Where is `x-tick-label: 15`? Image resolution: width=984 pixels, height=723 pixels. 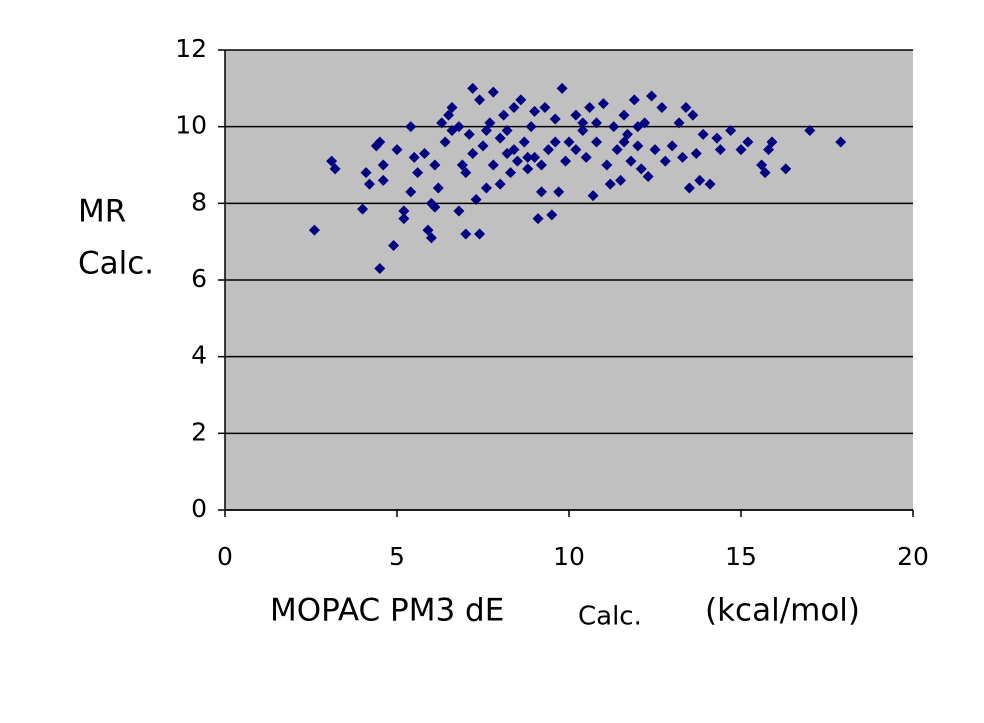 x-tick-label: 15 is located at coordinates (741, 556).